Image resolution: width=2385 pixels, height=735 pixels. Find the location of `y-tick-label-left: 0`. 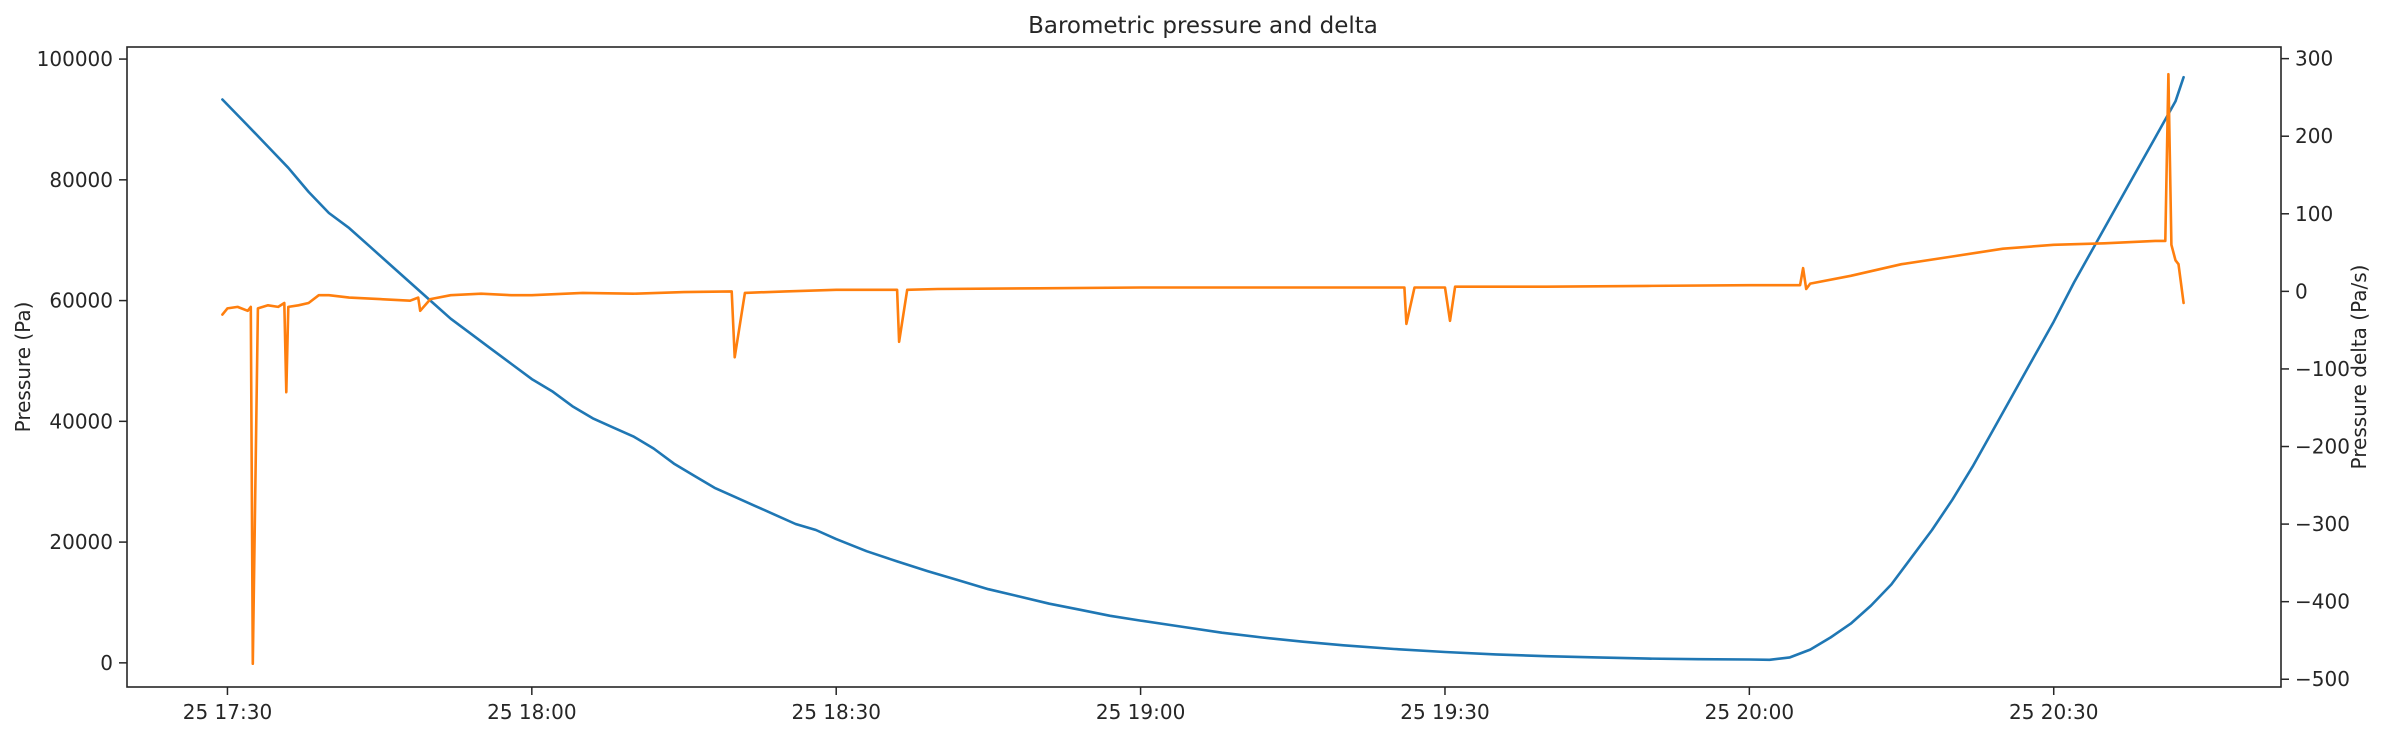

y-tick-label-left: 0 is located at coordinates (106, 663).